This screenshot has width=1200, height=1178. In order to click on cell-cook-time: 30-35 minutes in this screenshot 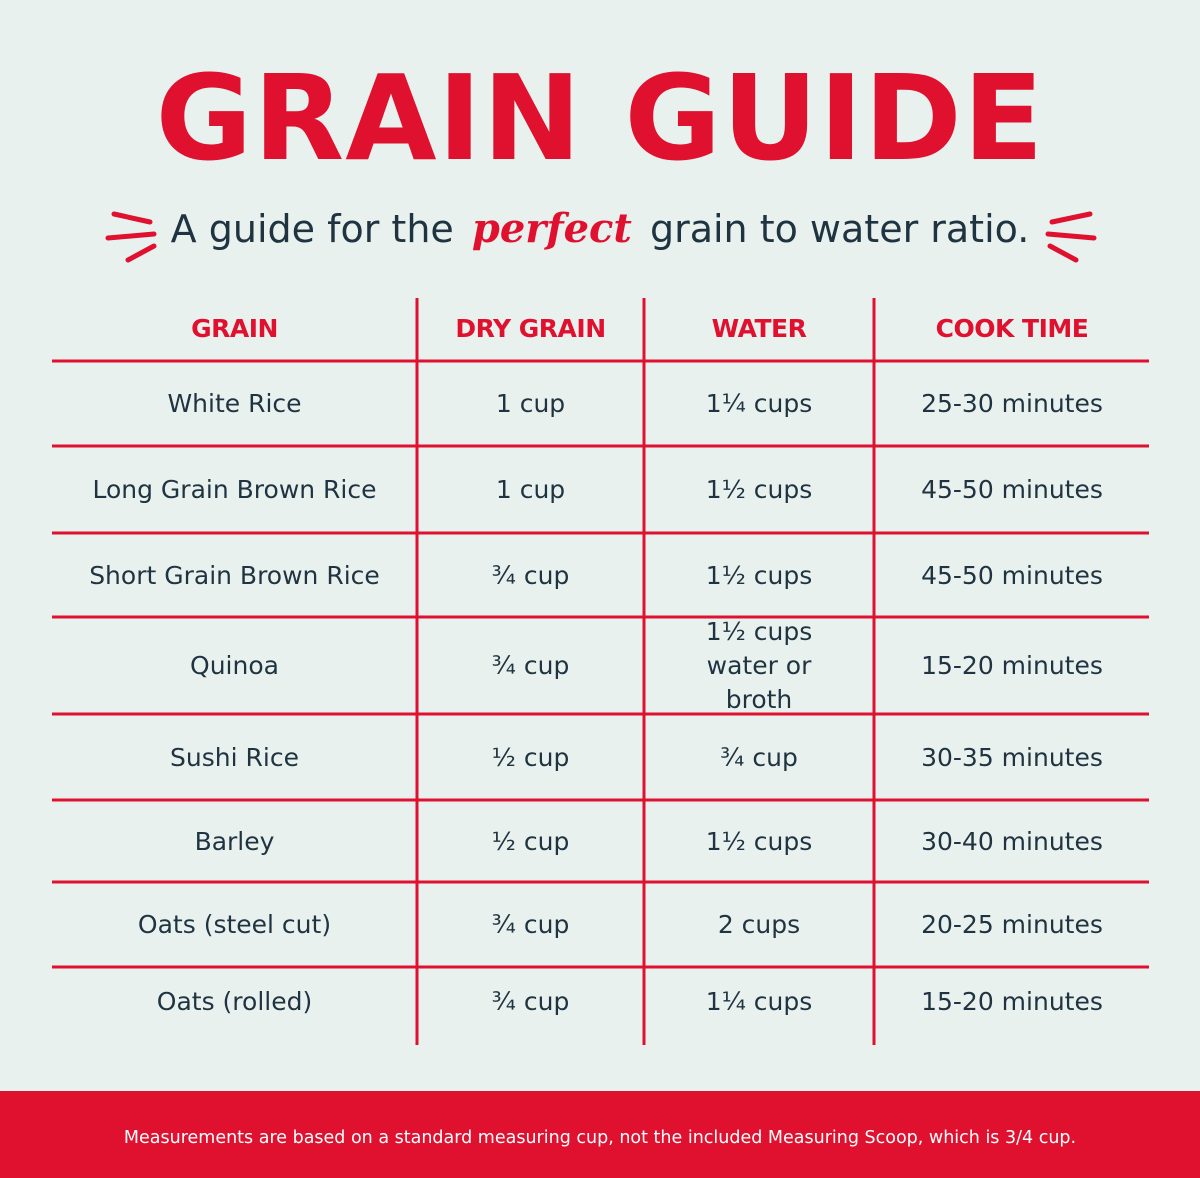, I will do `click(1012, 757)`.